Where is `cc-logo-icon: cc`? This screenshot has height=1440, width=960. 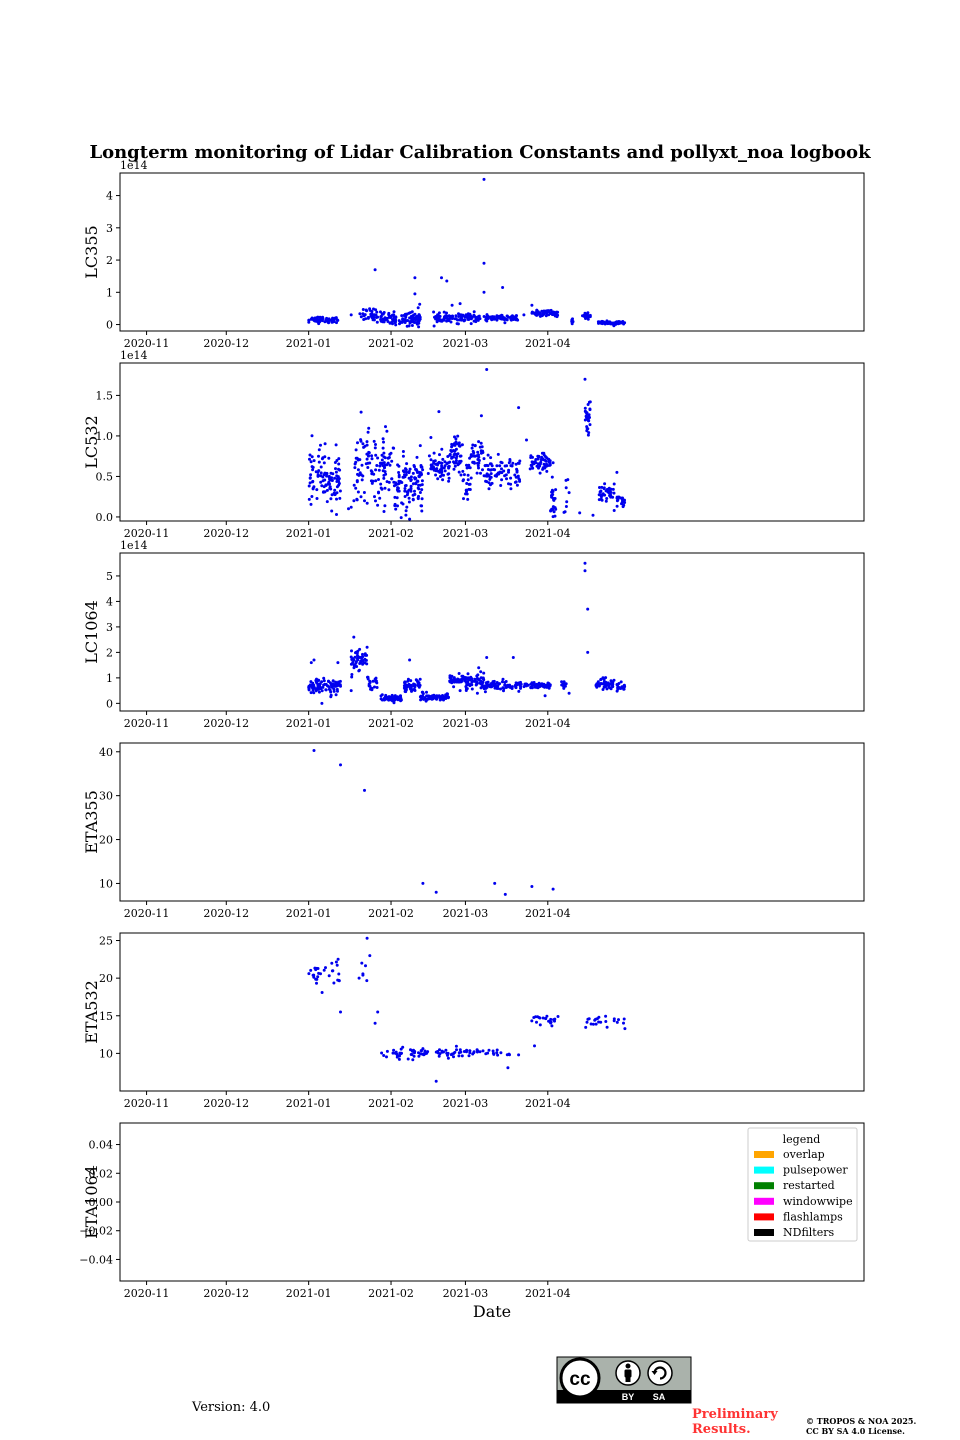 cc-logo-icon: cc is located at coordinates (580, 1378).